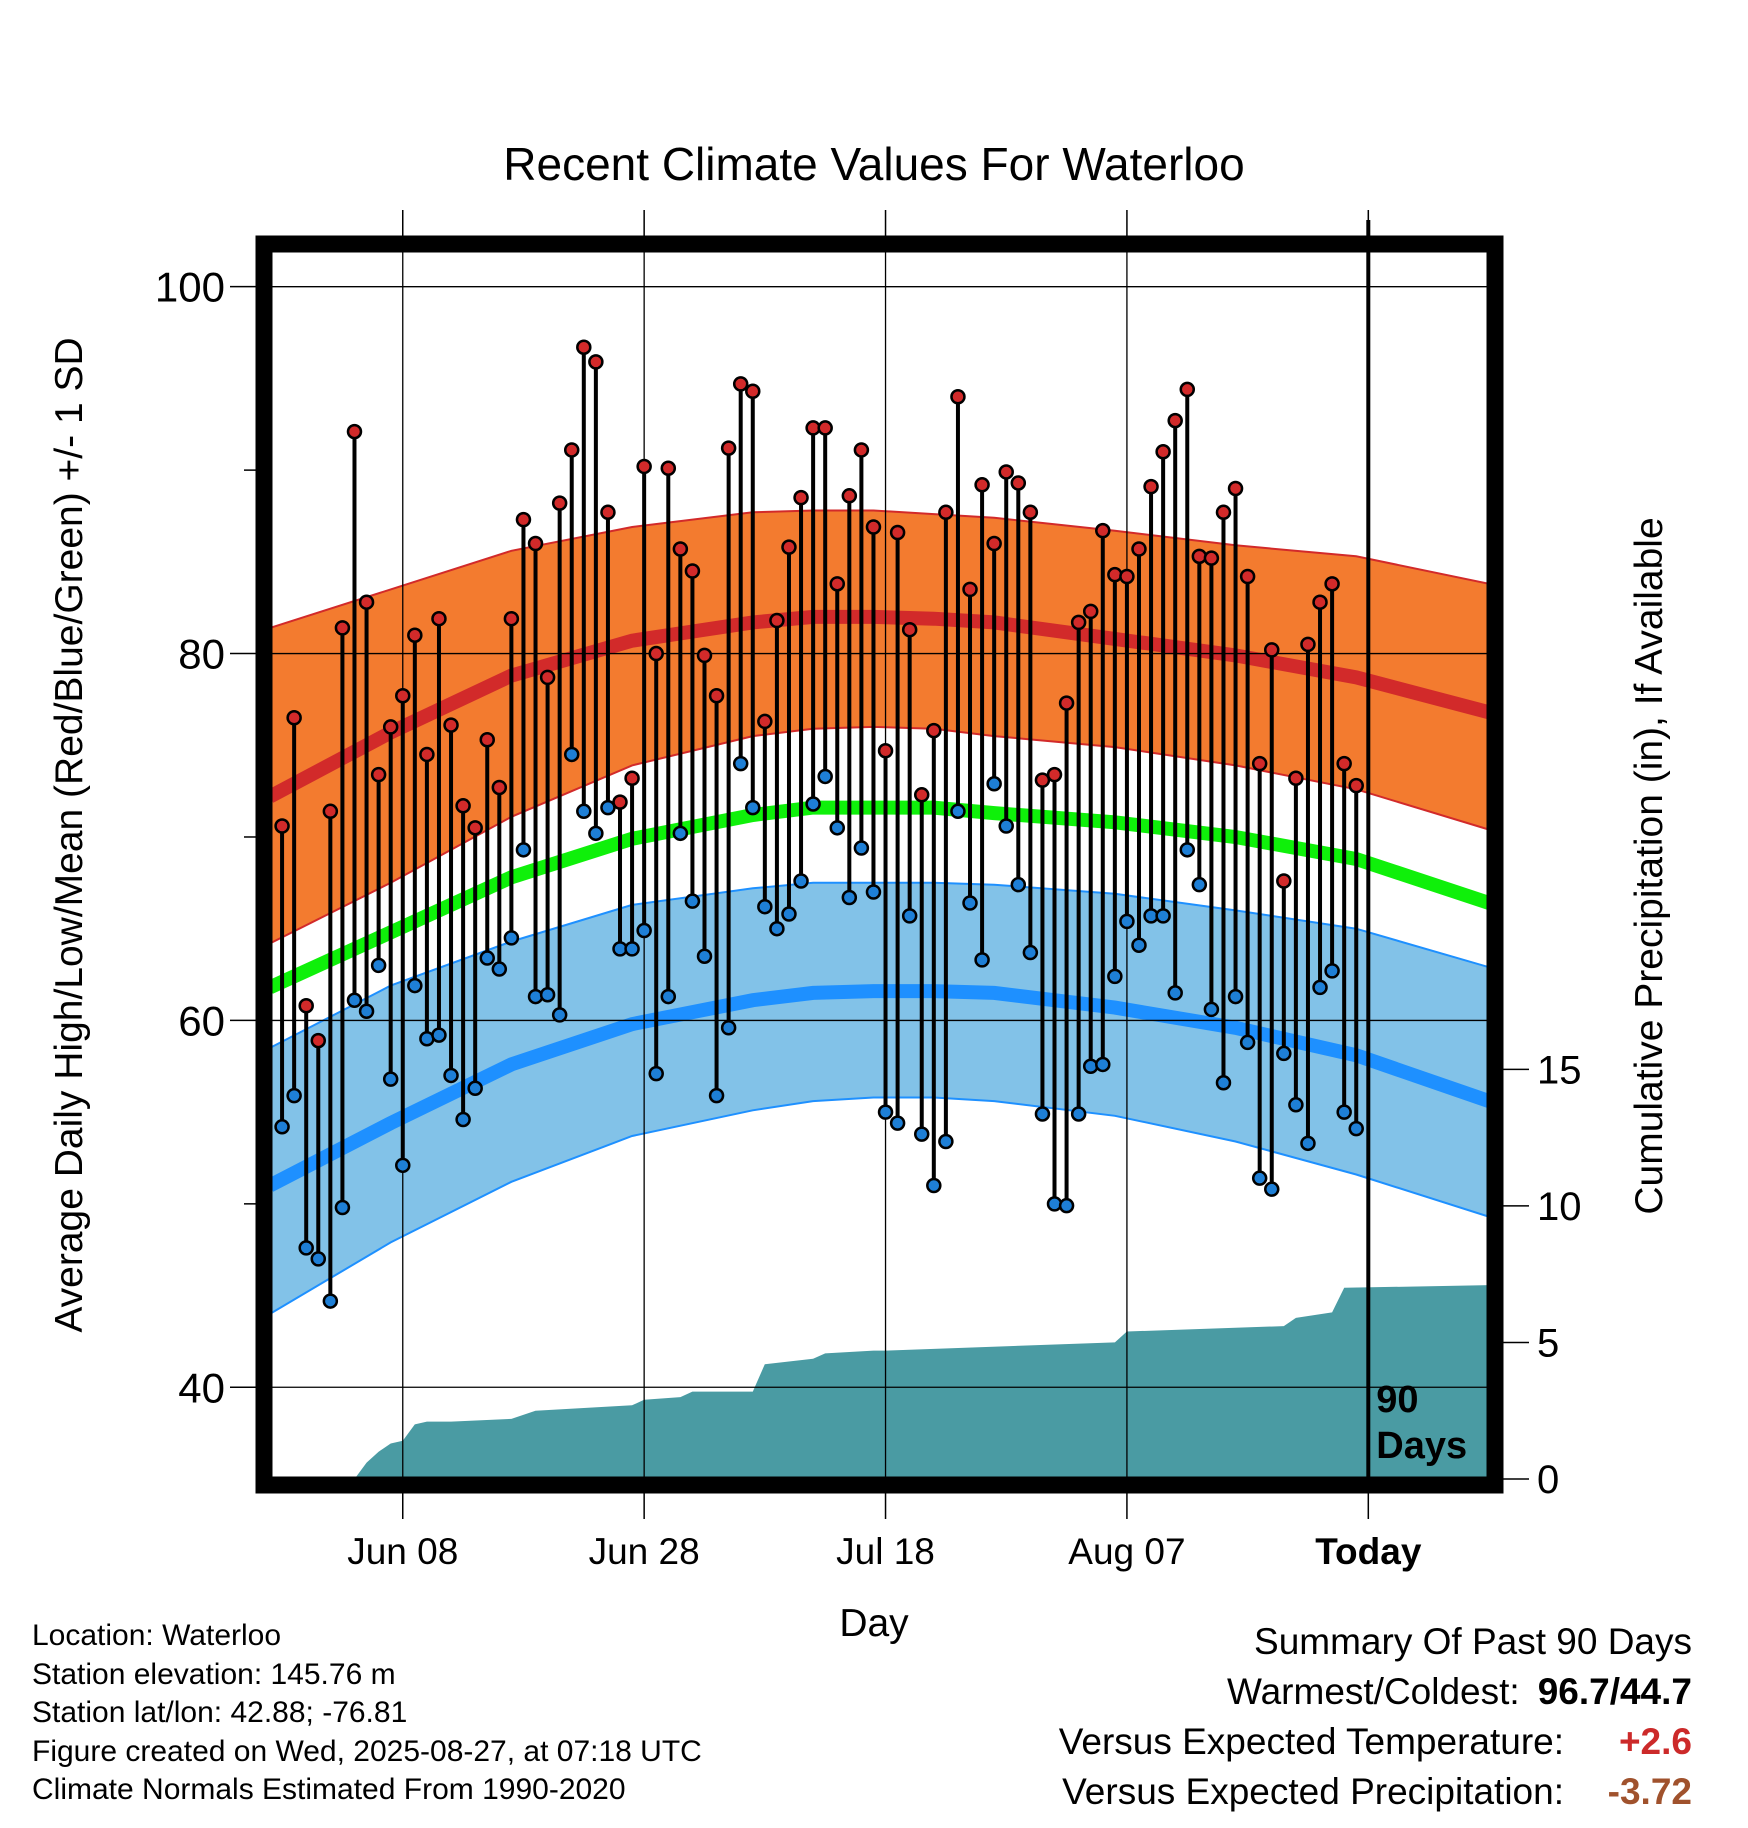  What do you see at coordinates (220, 1712) in the screenshot?
I see `latlon-text: Station lat/lon: 42.88; -76.81` at bounding box center [220, 1712].